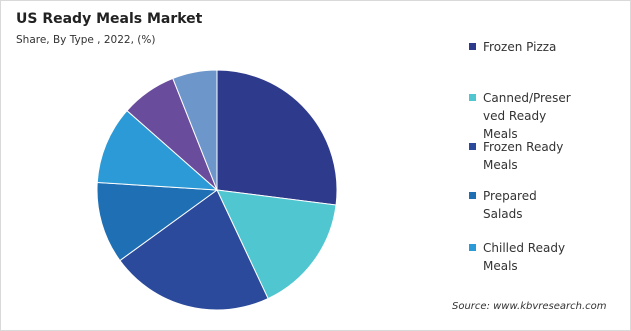 Image resolution: width=631 pixels, height=331 pixels. I want to click on legend-label: Frozen Pizza, so click(520, 47).